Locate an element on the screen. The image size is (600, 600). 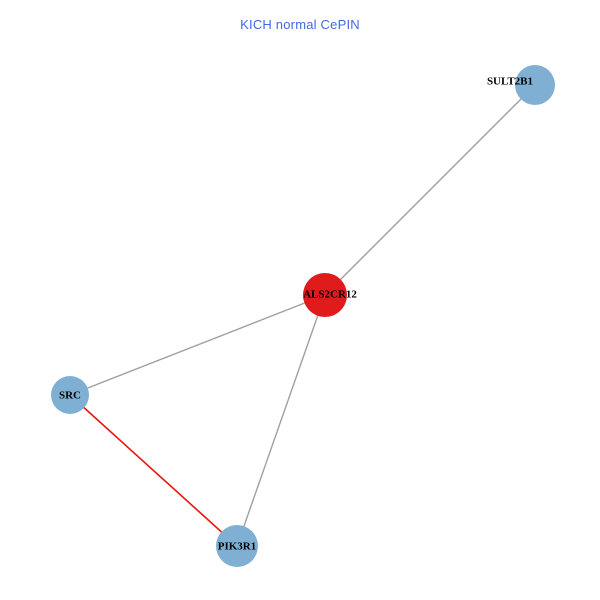
graph-node-label-pik3r1: PIK3R1 is located at coordinates (237, 547).